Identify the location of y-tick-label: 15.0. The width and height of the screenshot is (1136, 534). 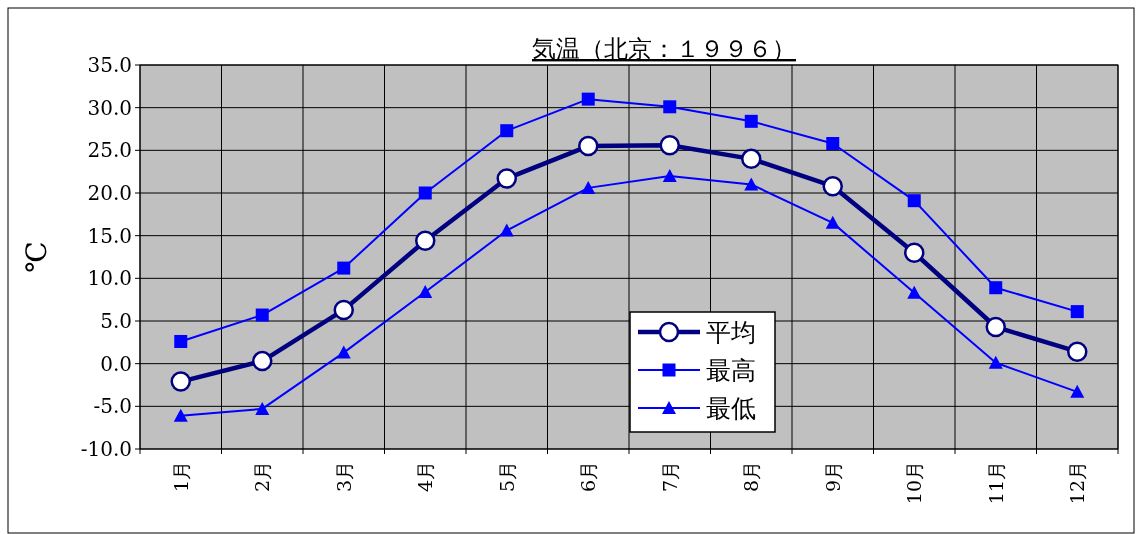
(109, 235).